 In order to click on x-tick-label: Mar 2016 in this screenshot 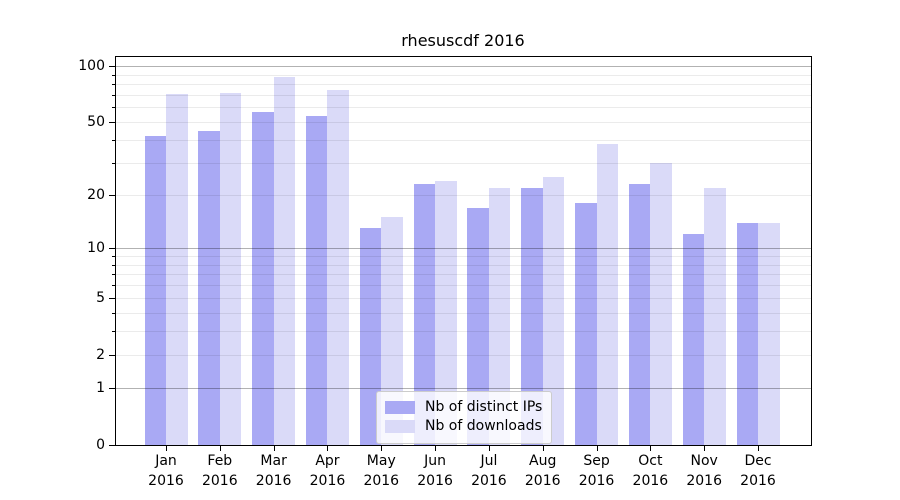, I will do `click(273, 471)`.